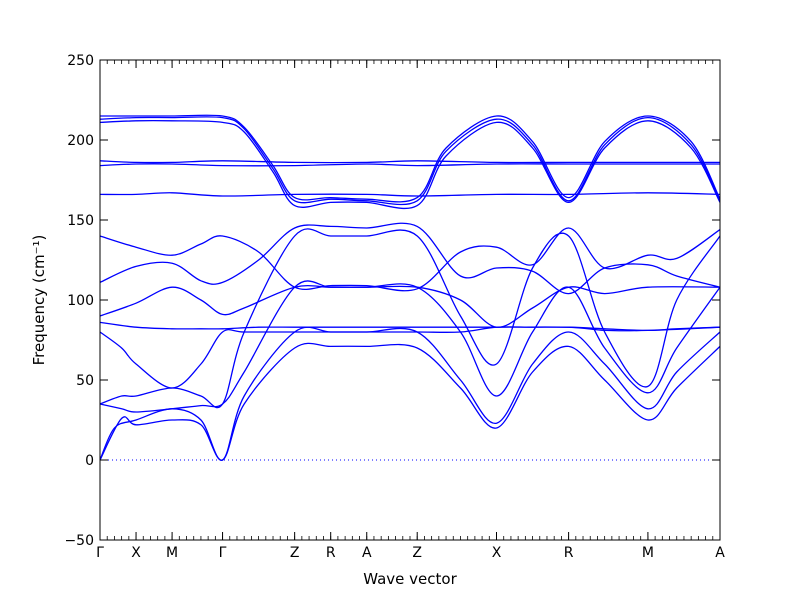 This screenshot has width=800, height=600. Describe the element at coordinates (80, 61) in the screenshot. I see `y-tick-label: 250` at that location.